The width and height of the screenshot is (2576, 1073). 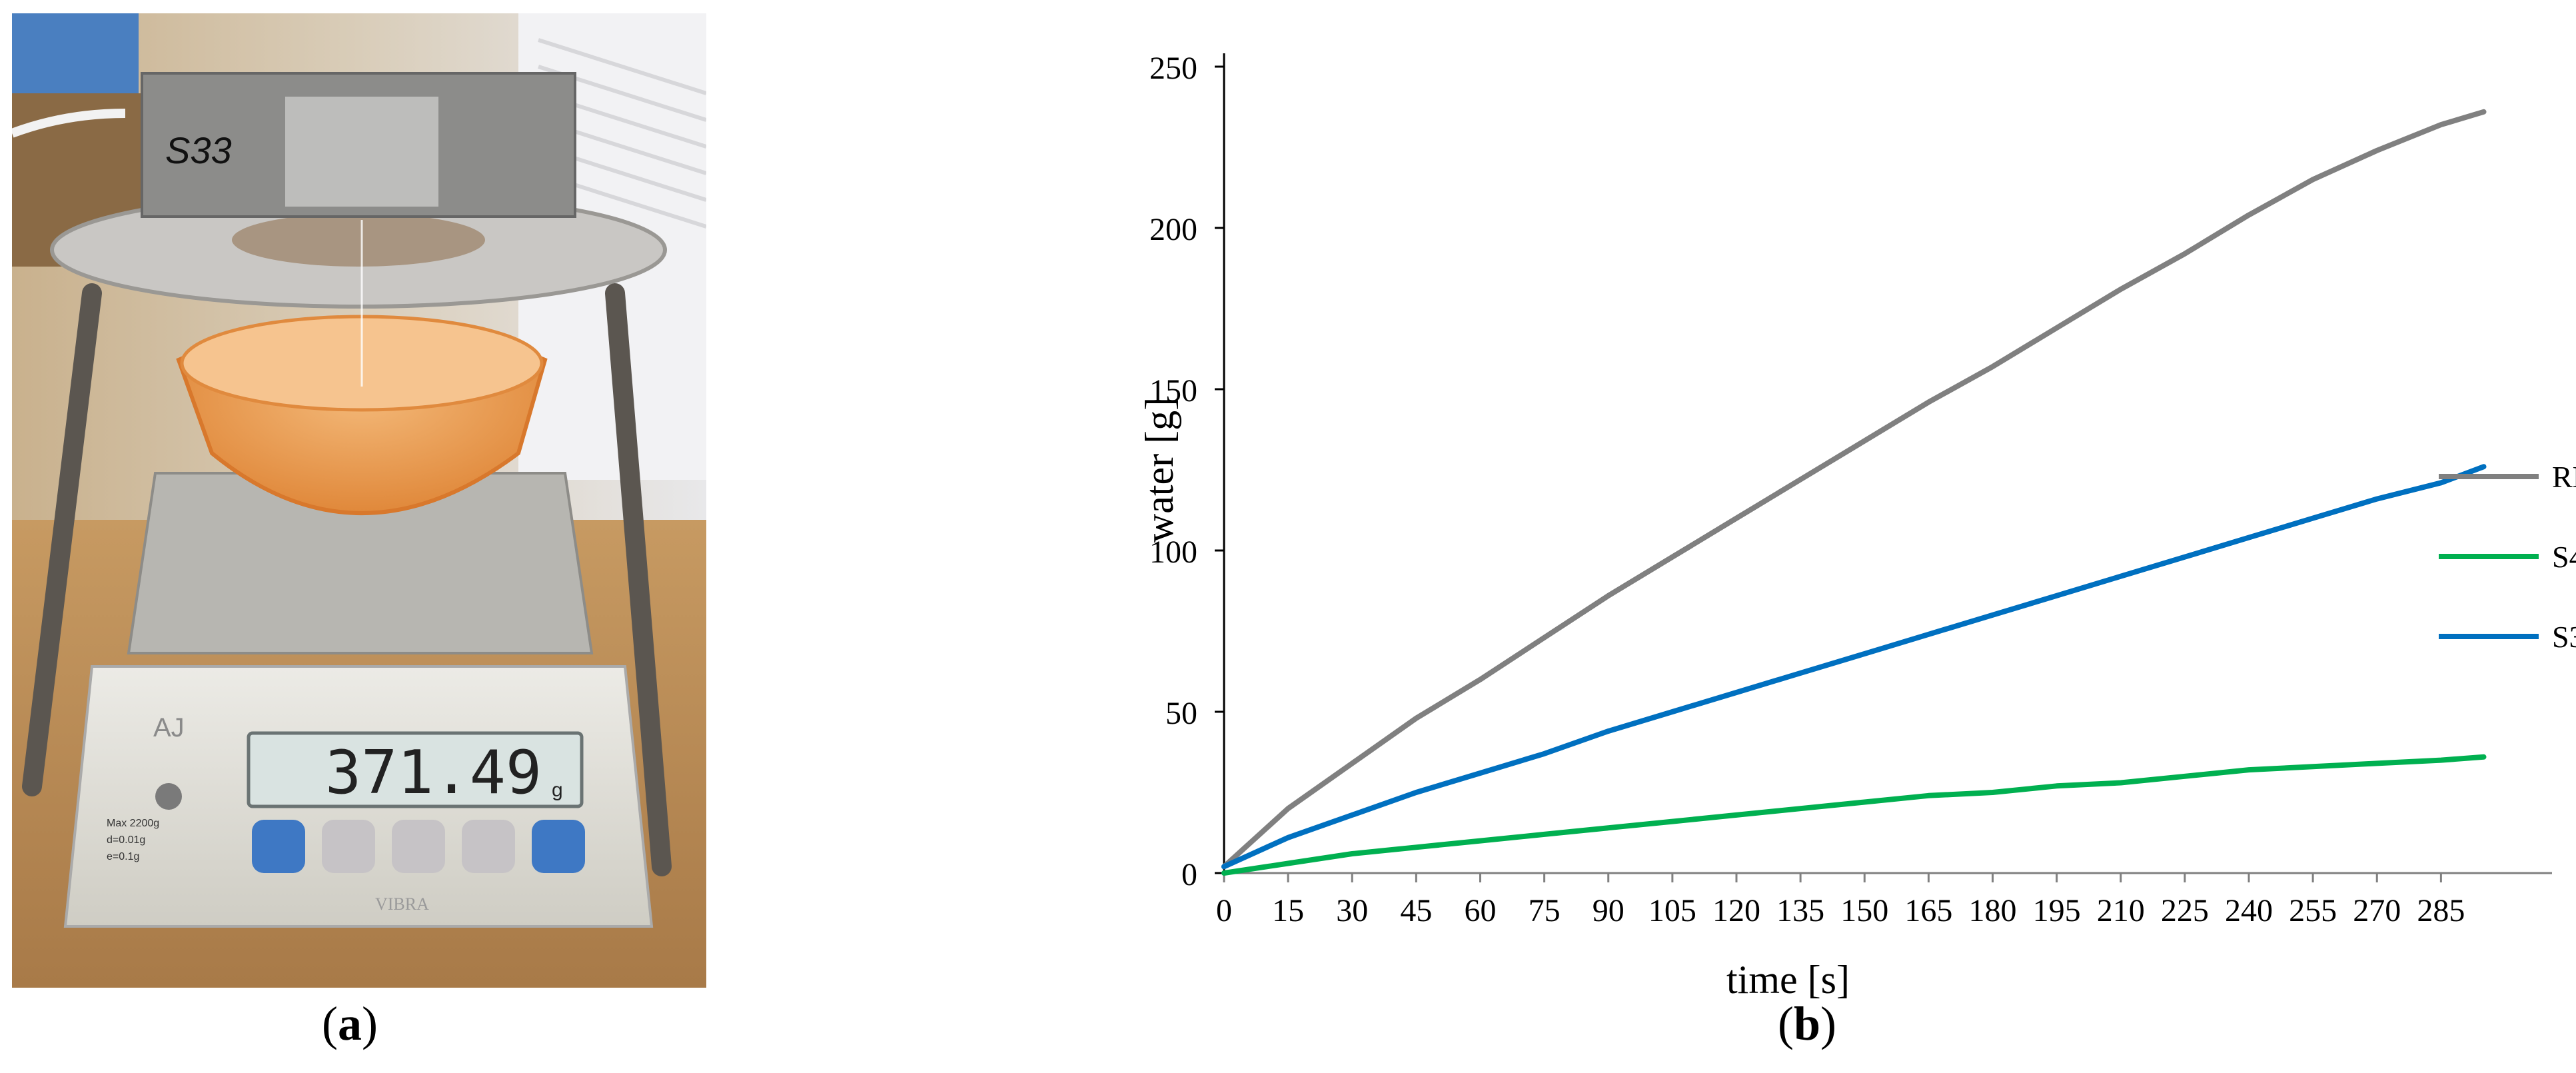 I want to click on x-tick-label: 270, so click(x=2377, y=910).